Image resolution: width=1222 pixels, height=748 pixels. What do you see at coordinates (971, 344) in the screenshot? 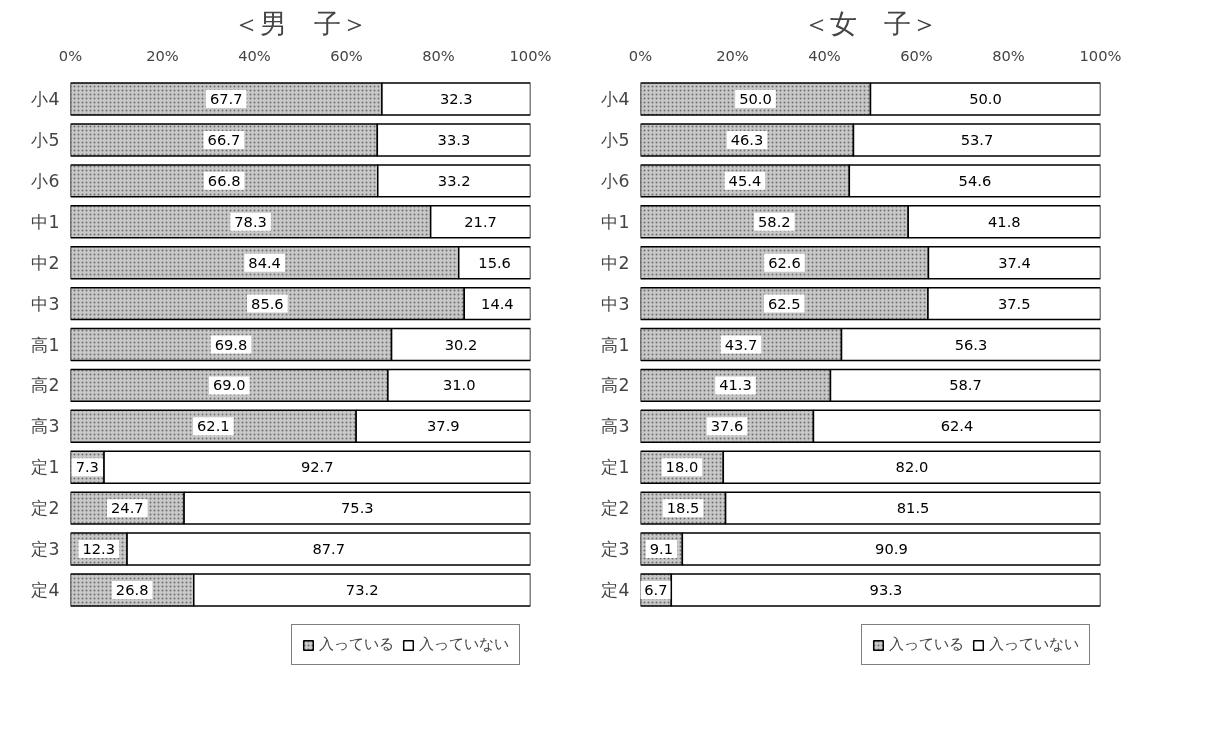
I see `data-label: 56.3` at bounding box center [971, 344].